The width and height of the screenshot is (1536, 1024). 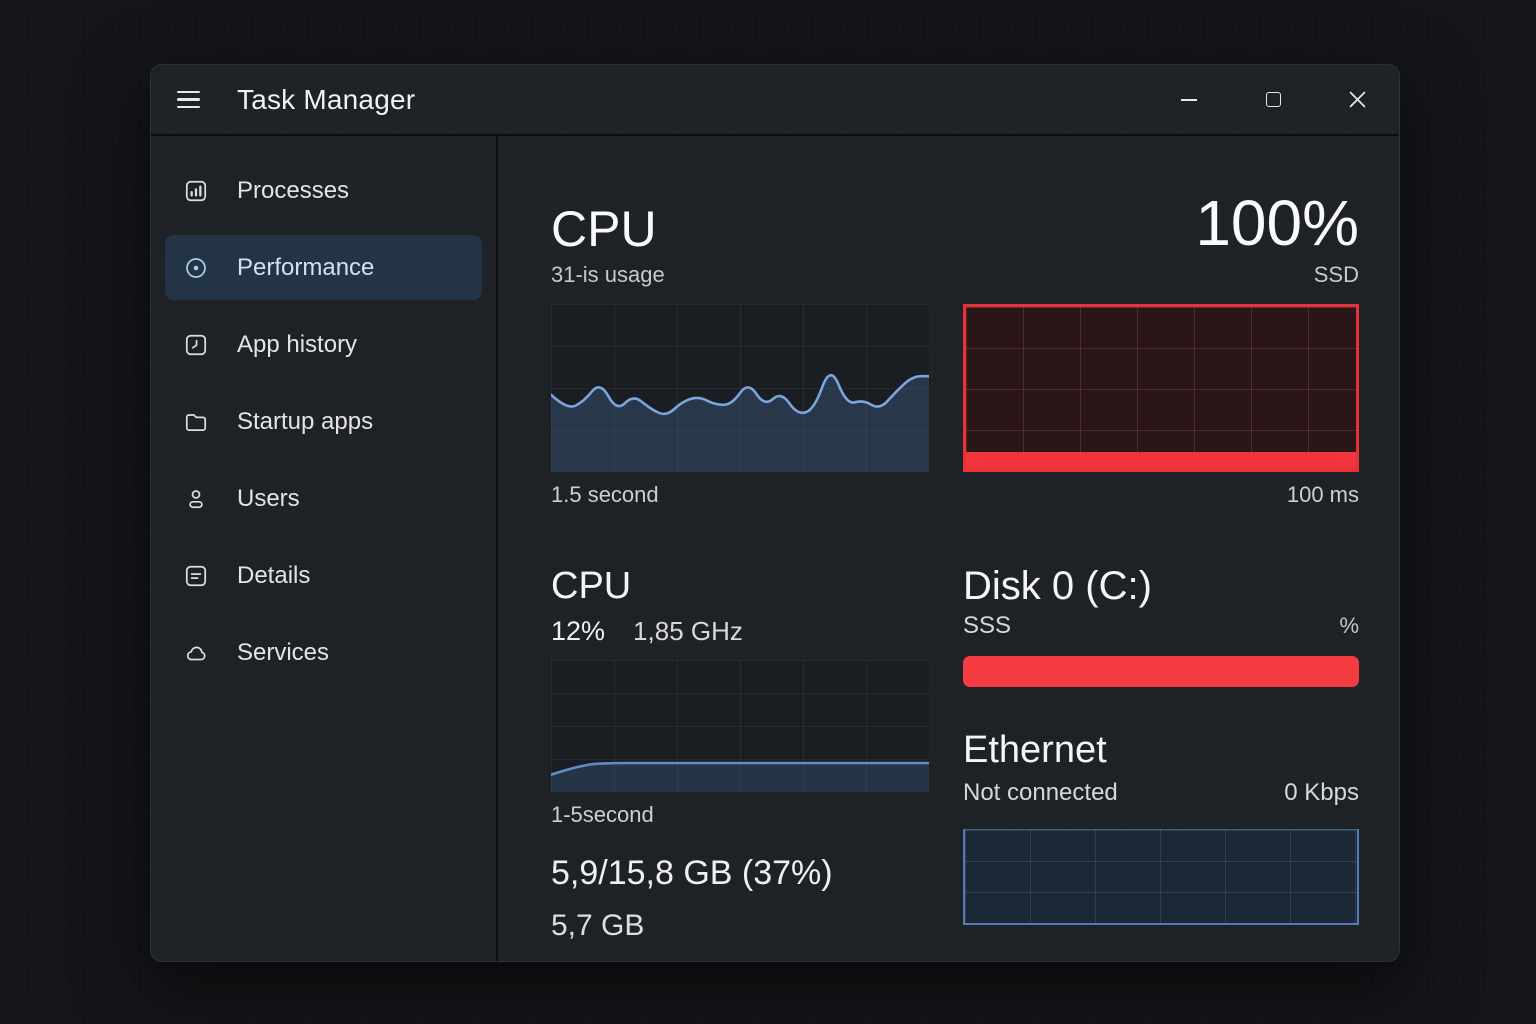 I want to click on details-icon, so click(x=198, y=576).